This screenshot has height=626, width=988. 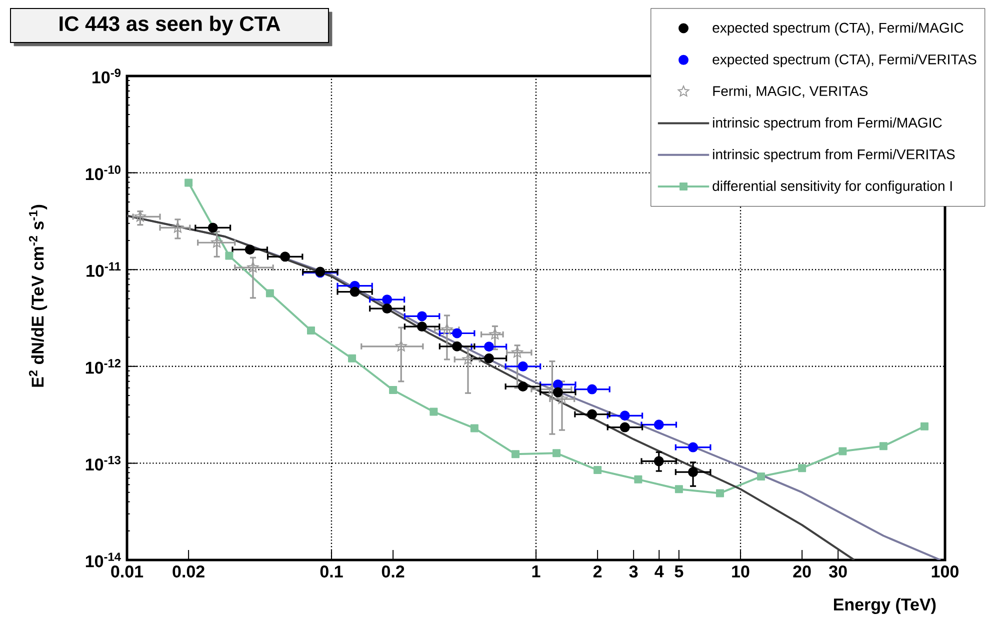 What do you see at coordinates (832, 187) in the screenshot?
I see `legend-label: differential sensitivity for configuration I` at bounding box center [832, 187].